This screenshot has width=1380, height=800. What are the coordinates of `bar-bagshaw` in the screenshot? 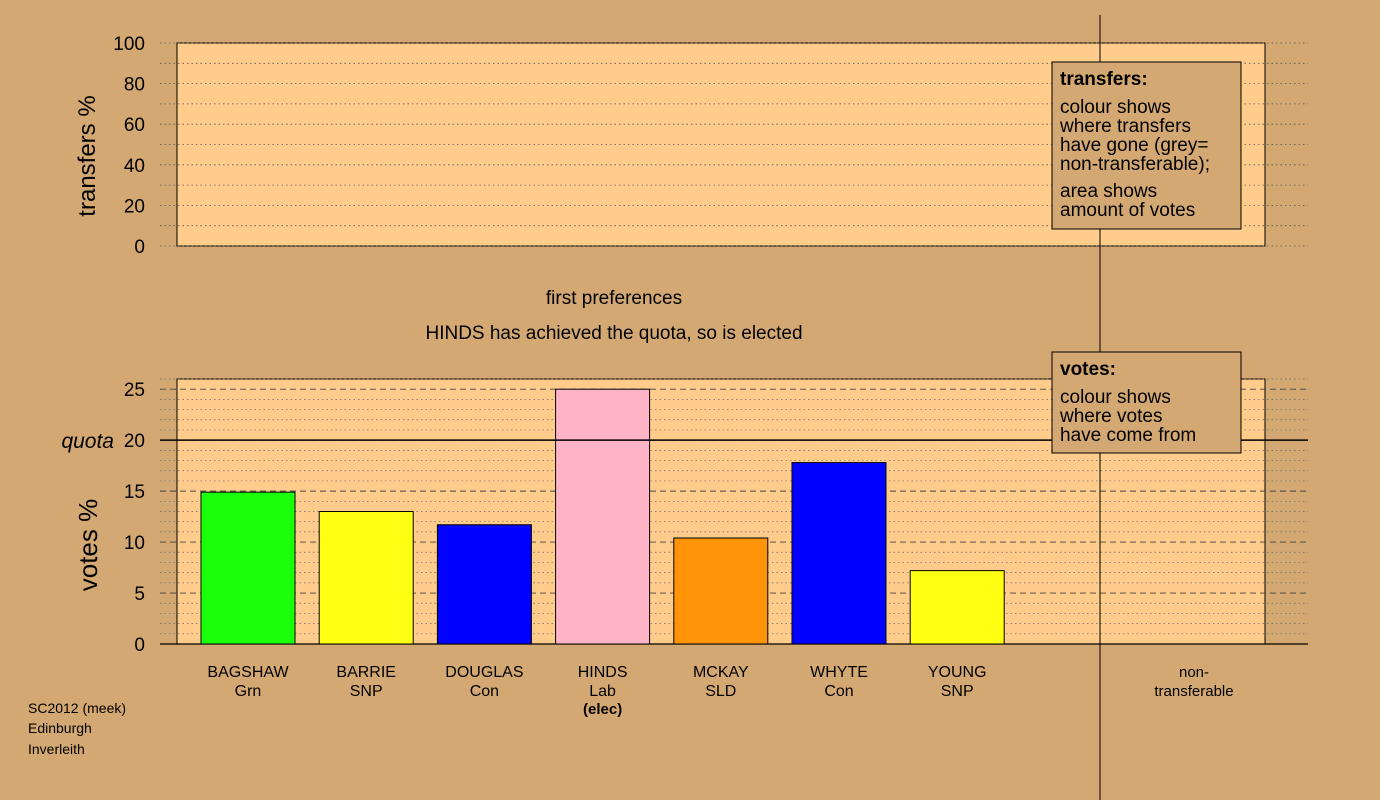 It's located at (248, 568).